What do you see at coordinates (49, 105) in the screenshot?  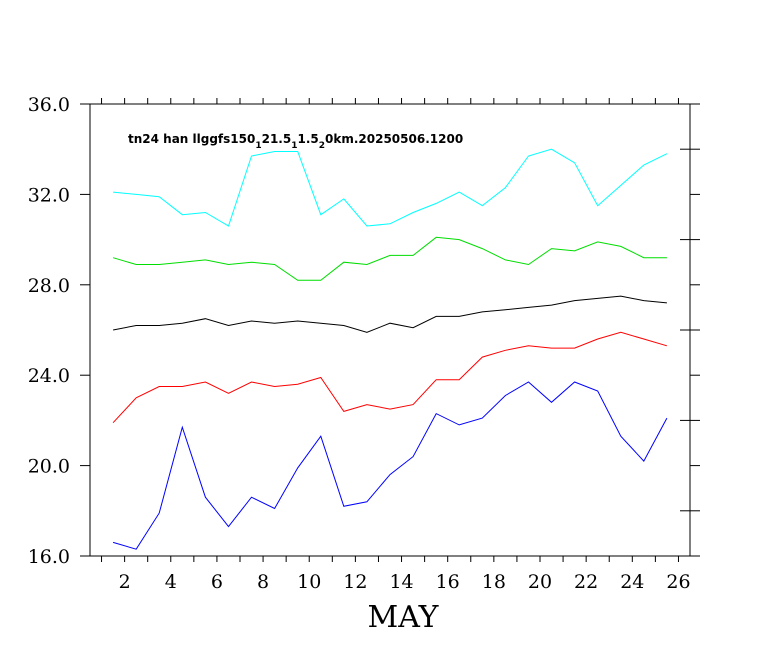 I see `y-tick-label: 36.0` at bounding box center [49, 105].